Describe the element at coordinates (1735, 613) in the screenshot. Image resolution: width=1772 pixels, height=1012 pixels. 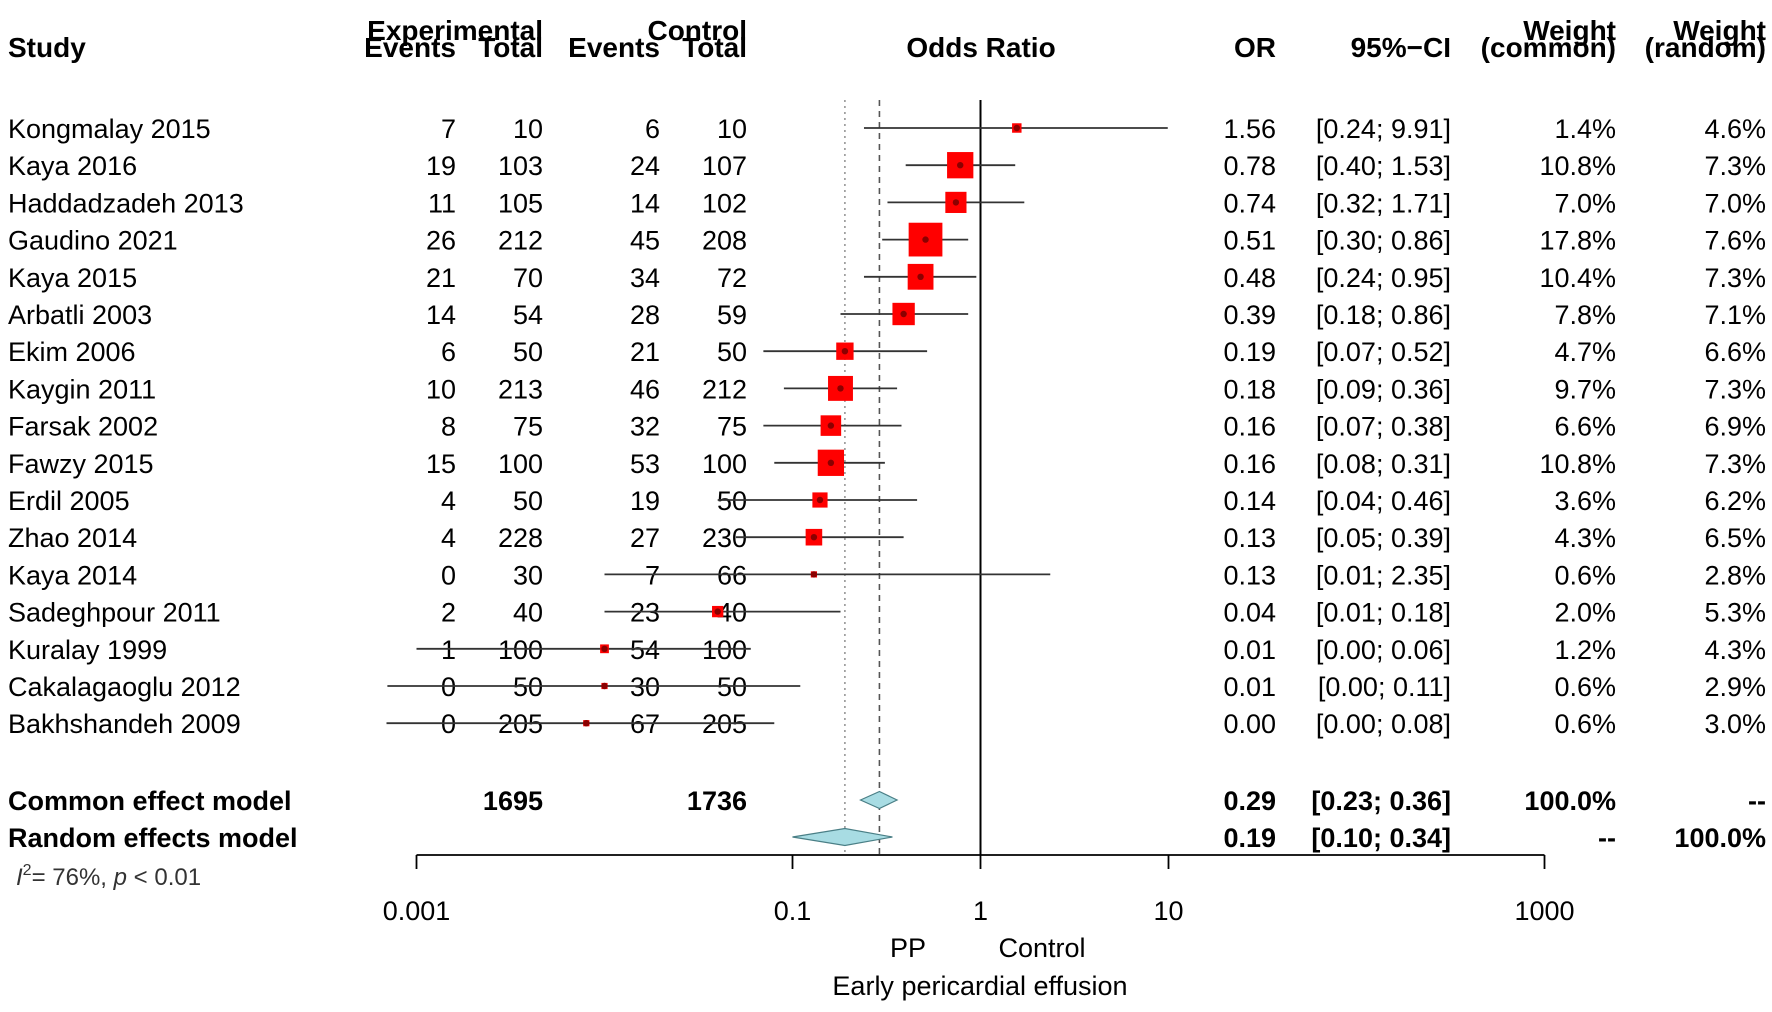
I see `weight-random-cell: 5.3%` at that location.